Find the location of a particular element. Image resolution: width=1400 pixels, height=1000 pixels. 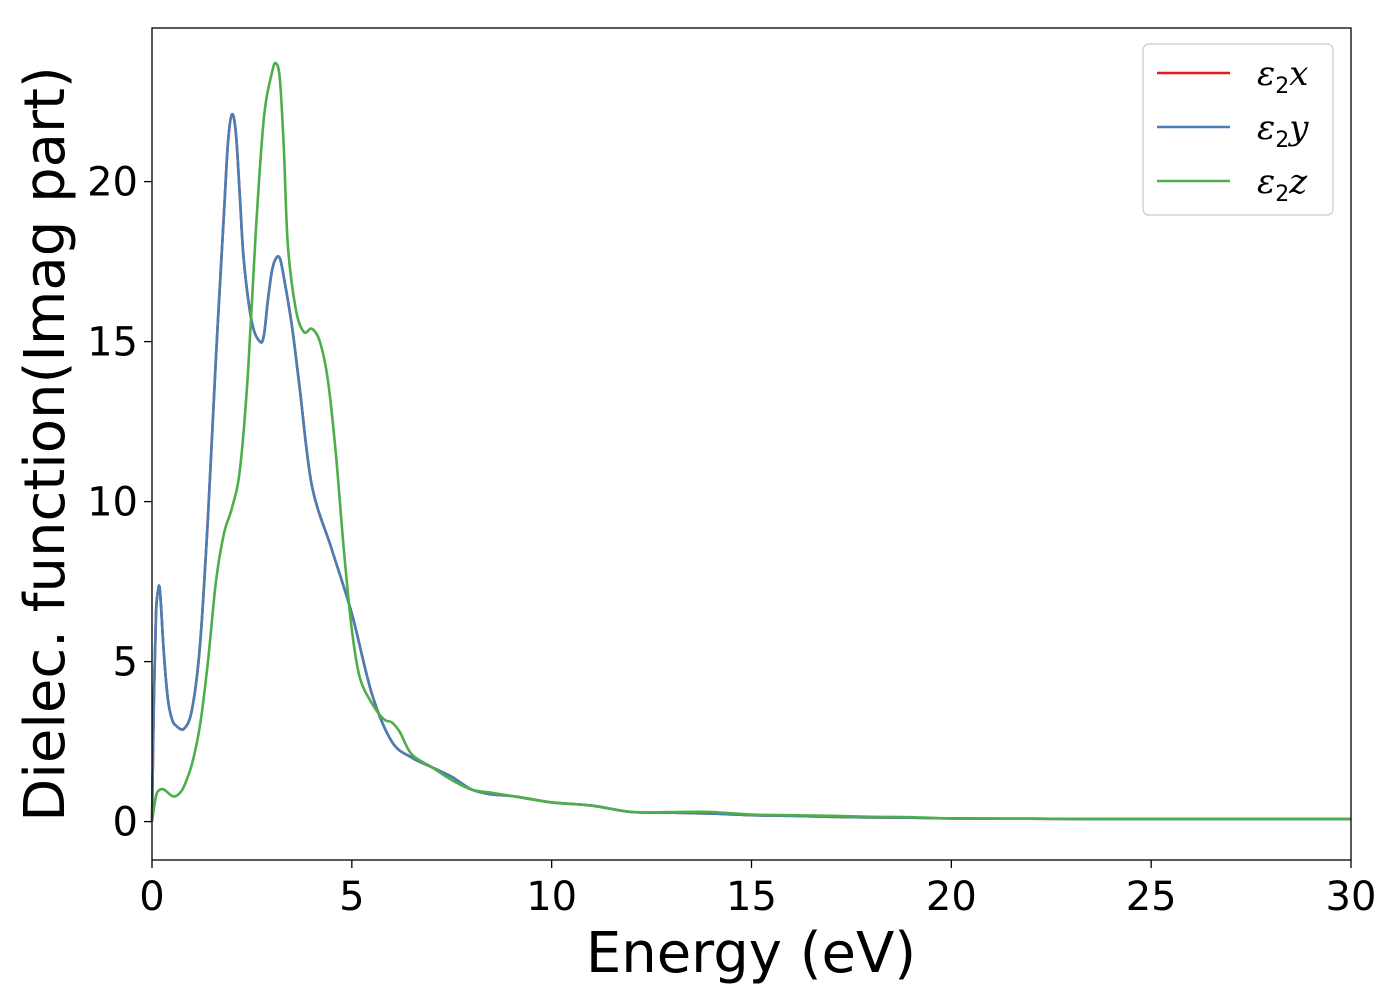

y-tick-label: 10 is located at coordinates (112, 503).